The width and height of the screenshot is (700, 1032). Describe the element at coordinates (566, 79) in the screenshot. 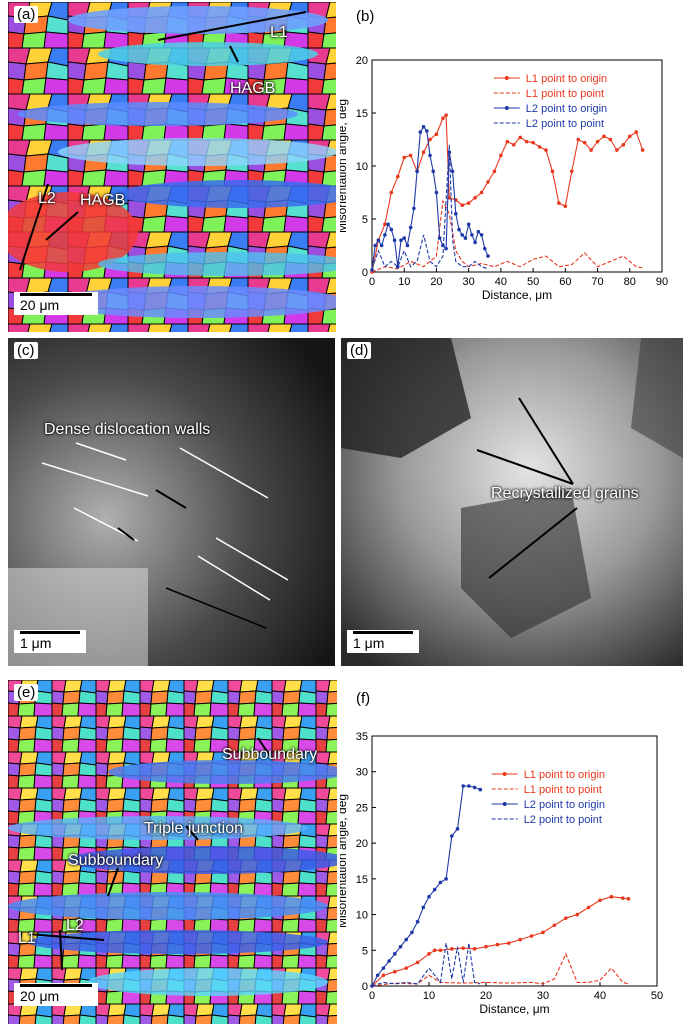

I see `chart-b-legend-text-0: L1 point to origin` at that location.